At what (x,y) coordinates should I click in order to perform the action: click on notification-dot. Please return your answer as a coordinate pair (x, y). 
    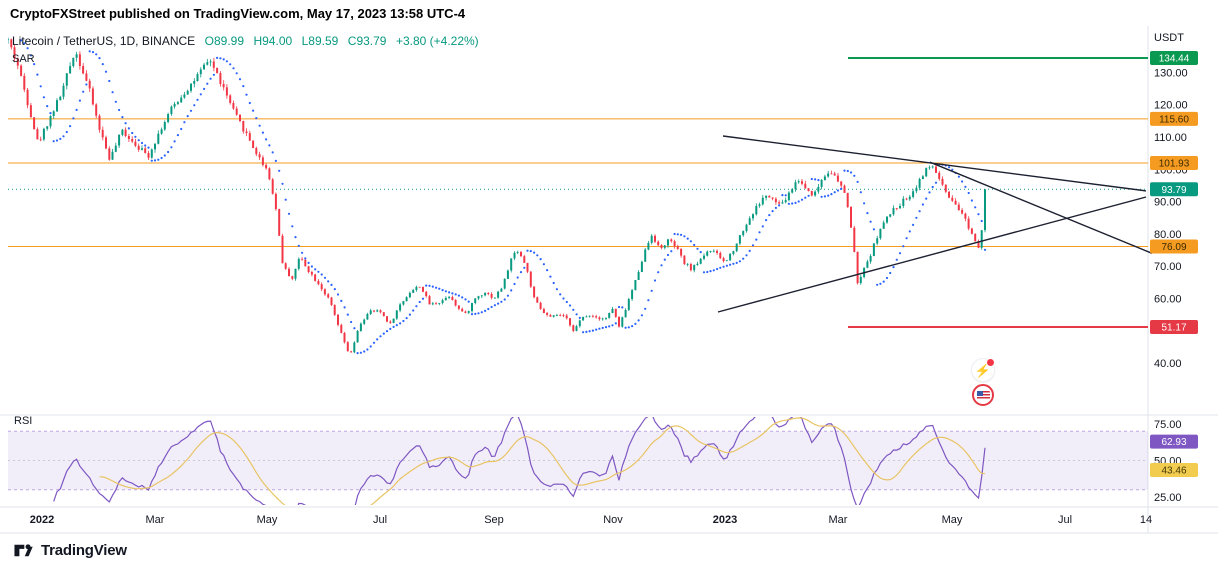
    Looking at the image, I should click on (990, 362).